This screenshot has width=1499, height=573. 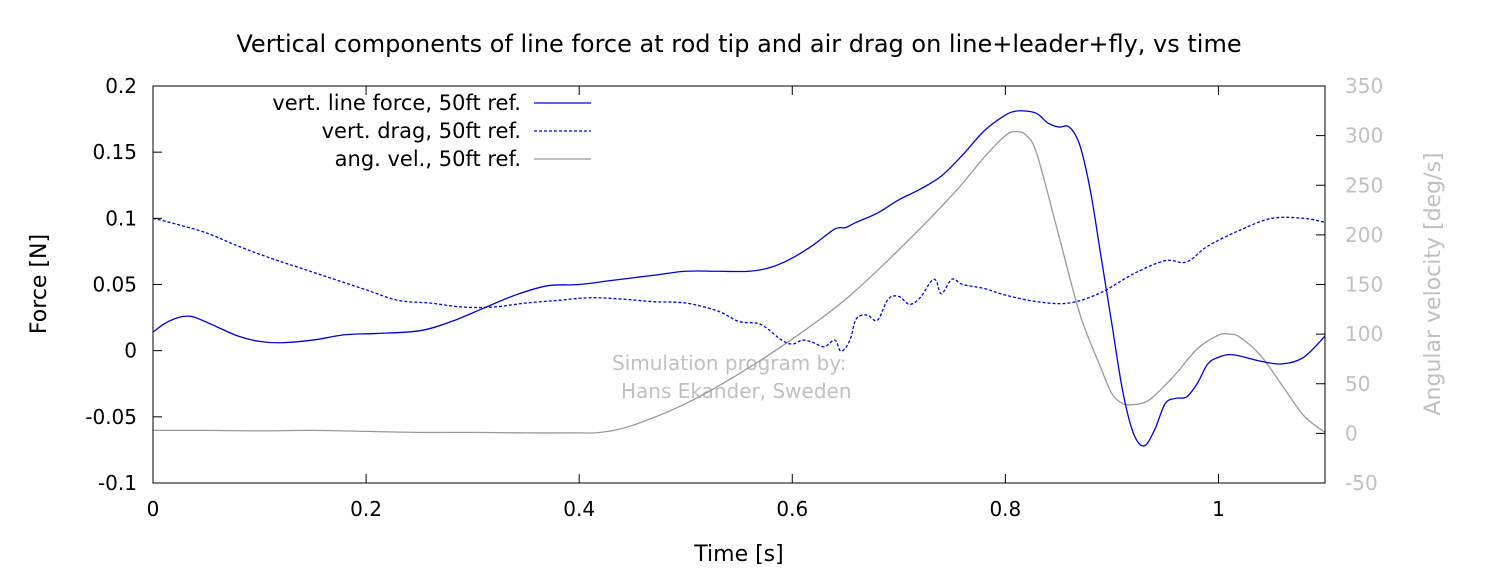 I want to click on y-tick-label: 0.1, so click(x=121, y=218).